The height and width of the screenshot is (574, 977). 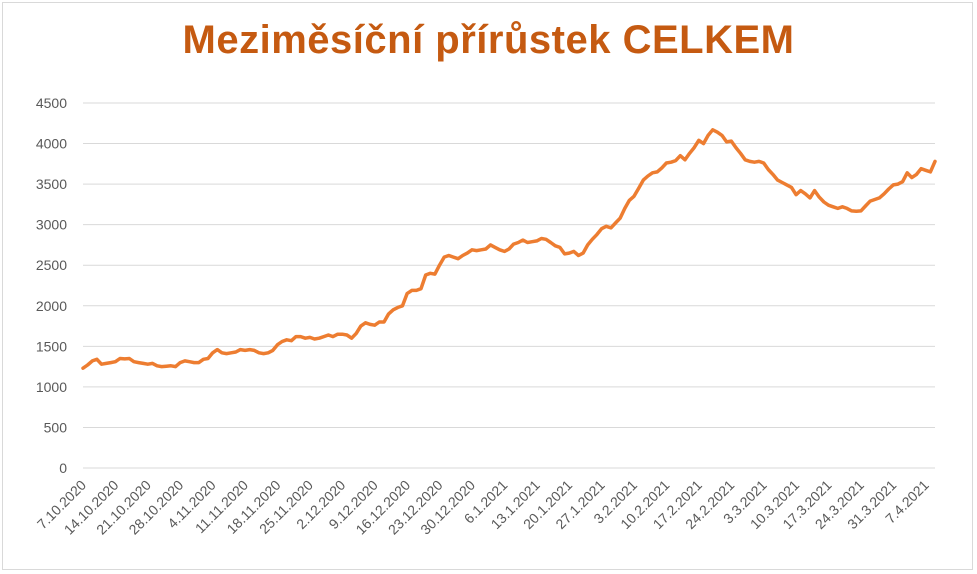 What do you see at coordinates (488, 40) in the screenshot?
I see `chart-title: Meziměsíční přírůstek CELKEM` at bounding box center [488, 40].